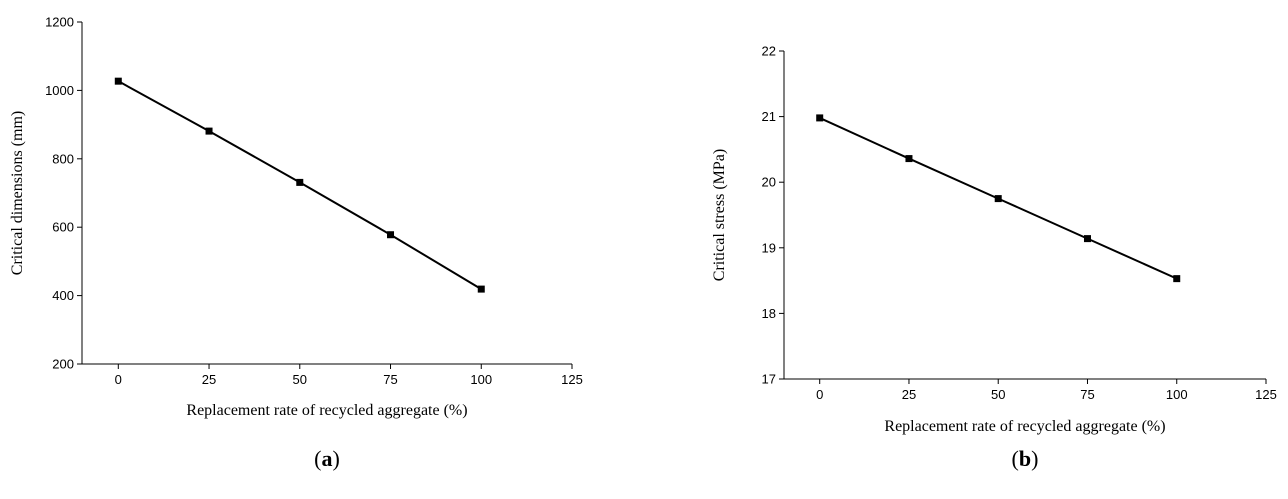 The width and height of the screenshot is (1288, 499). I want to click on y-tick-label: 20, so click(769, 182).